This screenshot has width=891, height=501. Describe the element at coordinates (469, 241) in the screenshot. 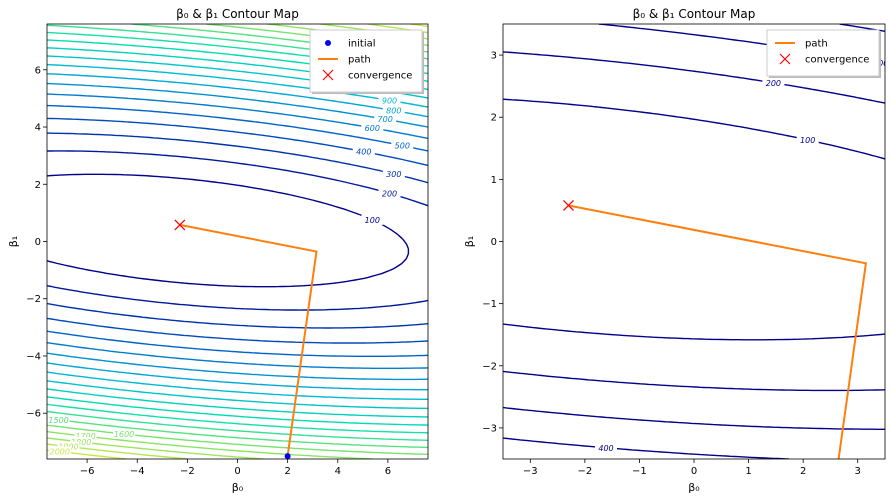

I see `right-ylabel: β₁` at that location.